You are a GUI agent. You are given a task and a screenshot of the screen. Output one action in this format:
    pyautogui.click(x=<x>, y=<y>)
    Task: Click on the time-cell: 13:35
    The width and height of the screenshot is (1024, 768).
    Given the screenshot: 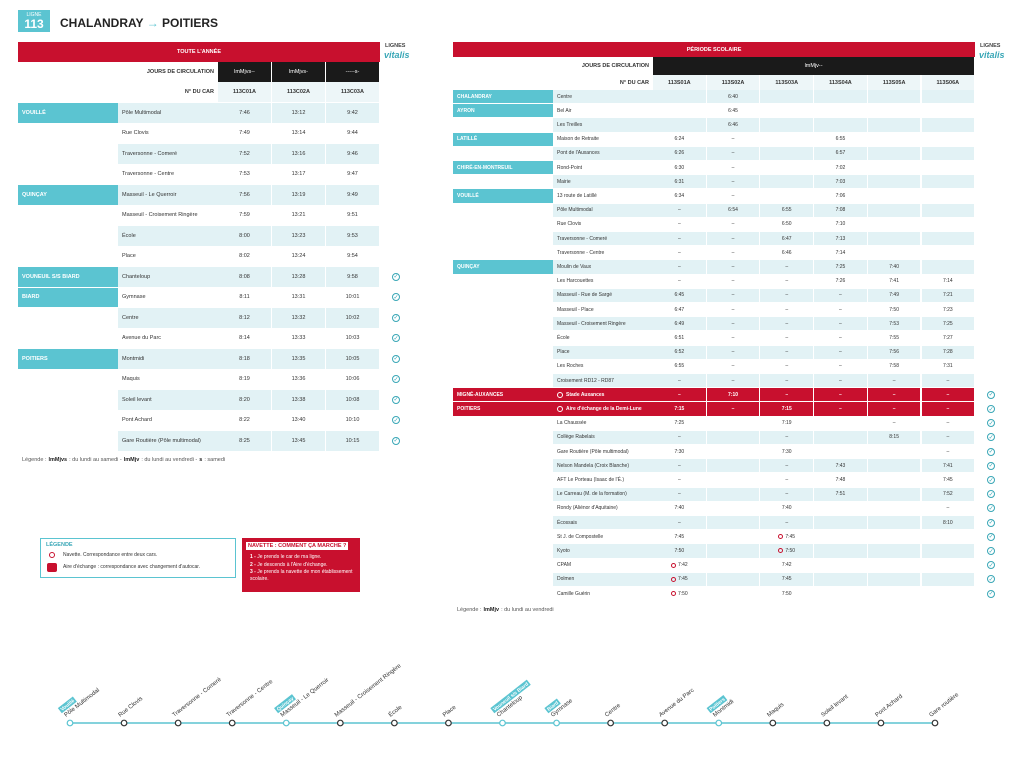 What is the action you would take?
    pyautogui.click(x=298, y=359)
    